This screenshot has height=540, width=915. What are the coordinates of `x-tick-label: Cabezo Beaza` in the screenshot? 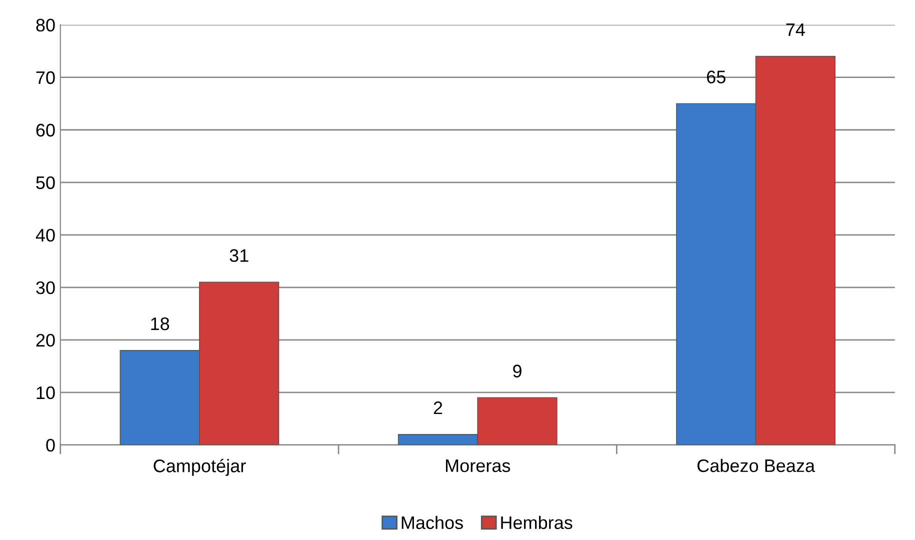 It's located at (756, 465).